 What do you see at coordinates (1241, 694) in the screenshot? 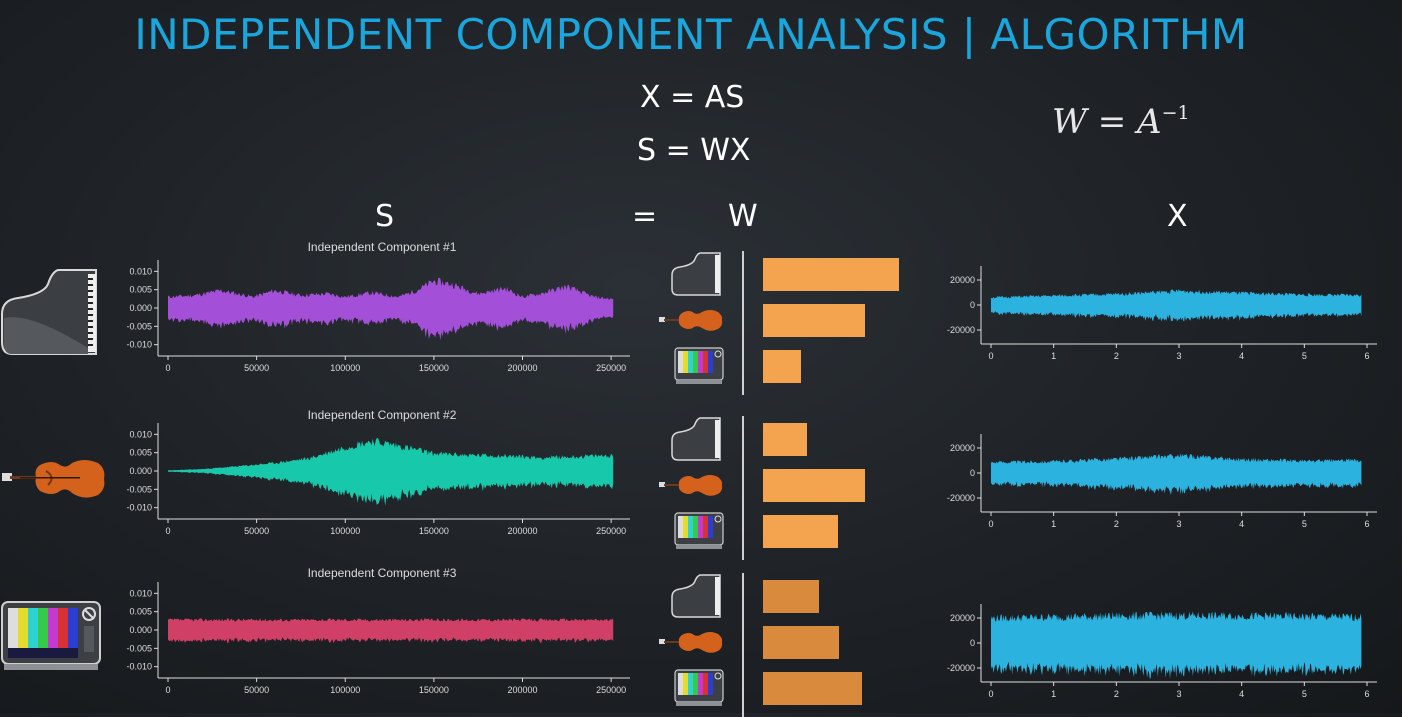
I see `mixture-3-x-tick-label: 4` at bounding box center [1241, 694].